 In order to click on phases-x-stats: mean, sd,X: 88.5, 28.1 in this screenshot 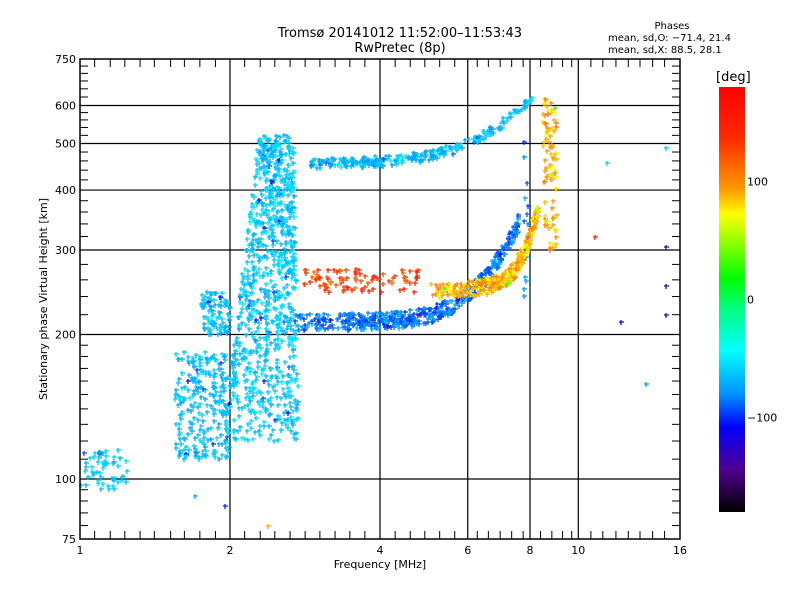, I will do `click(665, 50)`.